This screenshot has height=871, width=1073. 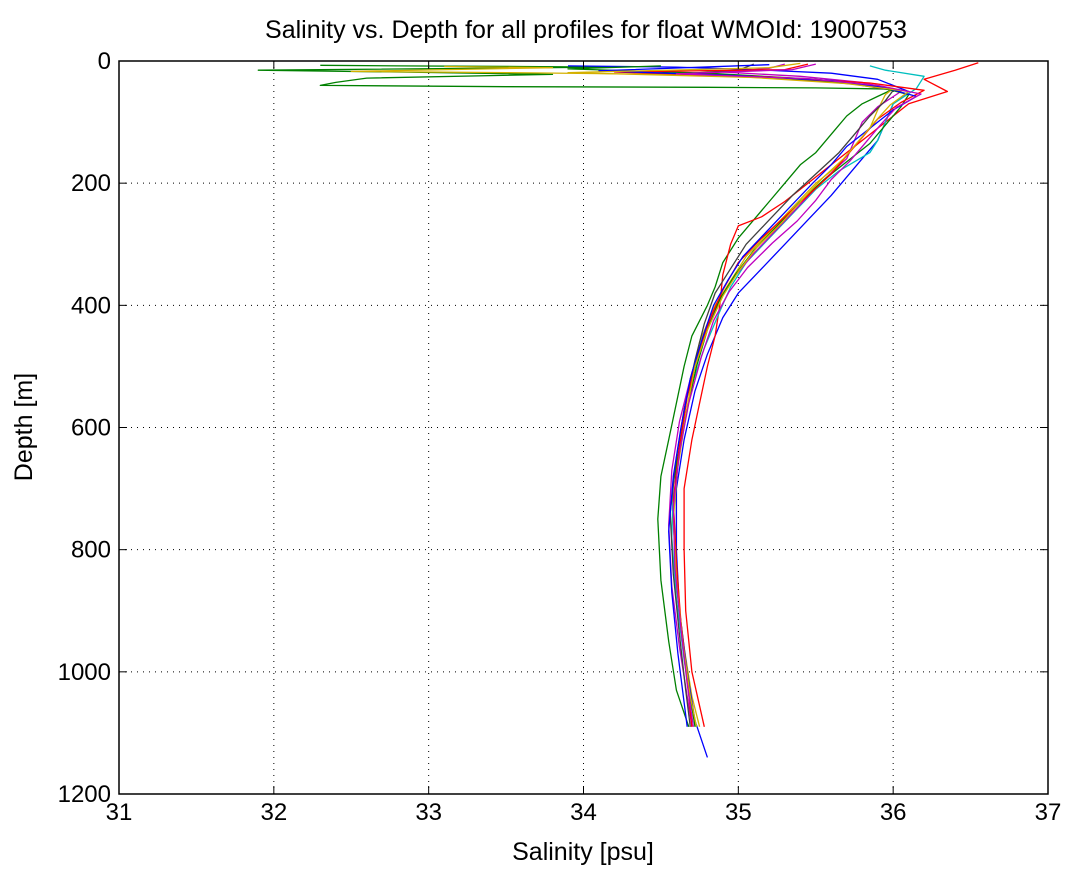 I want to click on y-tick-label: 400, so click(x=91, y=305).